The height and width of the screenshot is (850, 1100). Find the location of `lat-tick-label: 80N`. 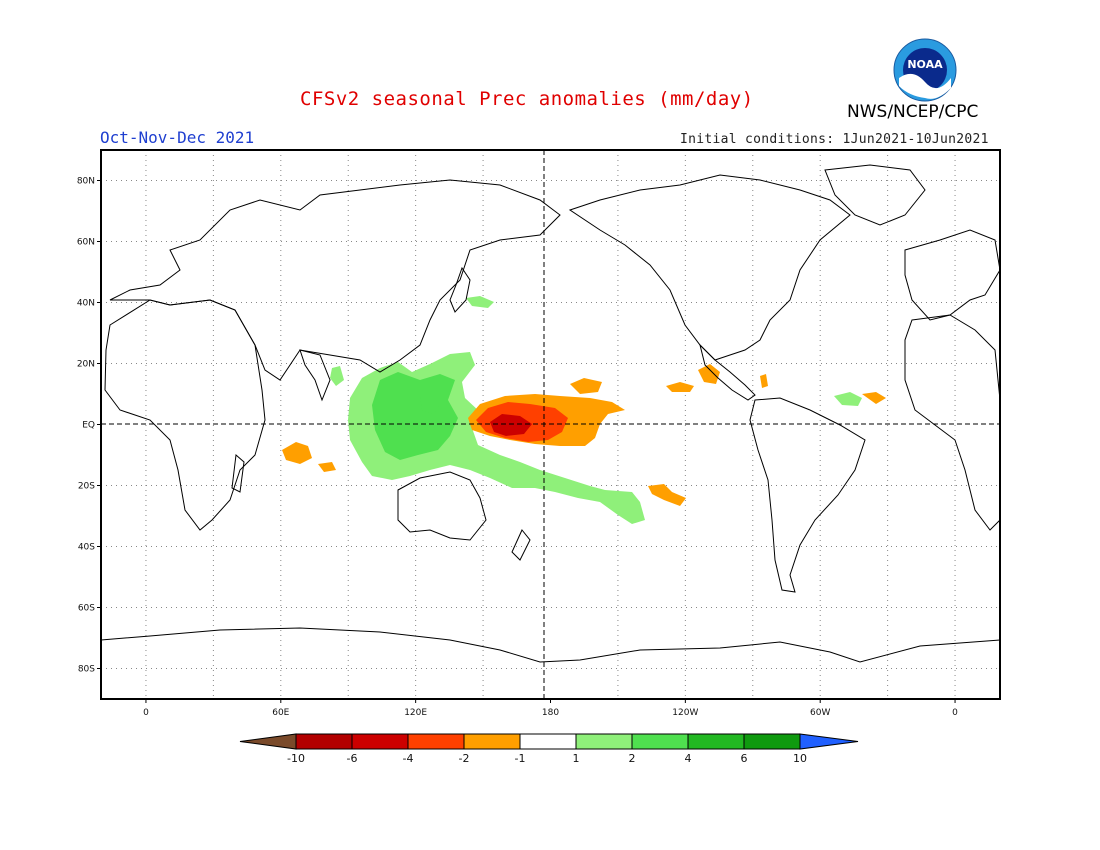

lat-tick-label: 80N is located at coordinates (86, 182).